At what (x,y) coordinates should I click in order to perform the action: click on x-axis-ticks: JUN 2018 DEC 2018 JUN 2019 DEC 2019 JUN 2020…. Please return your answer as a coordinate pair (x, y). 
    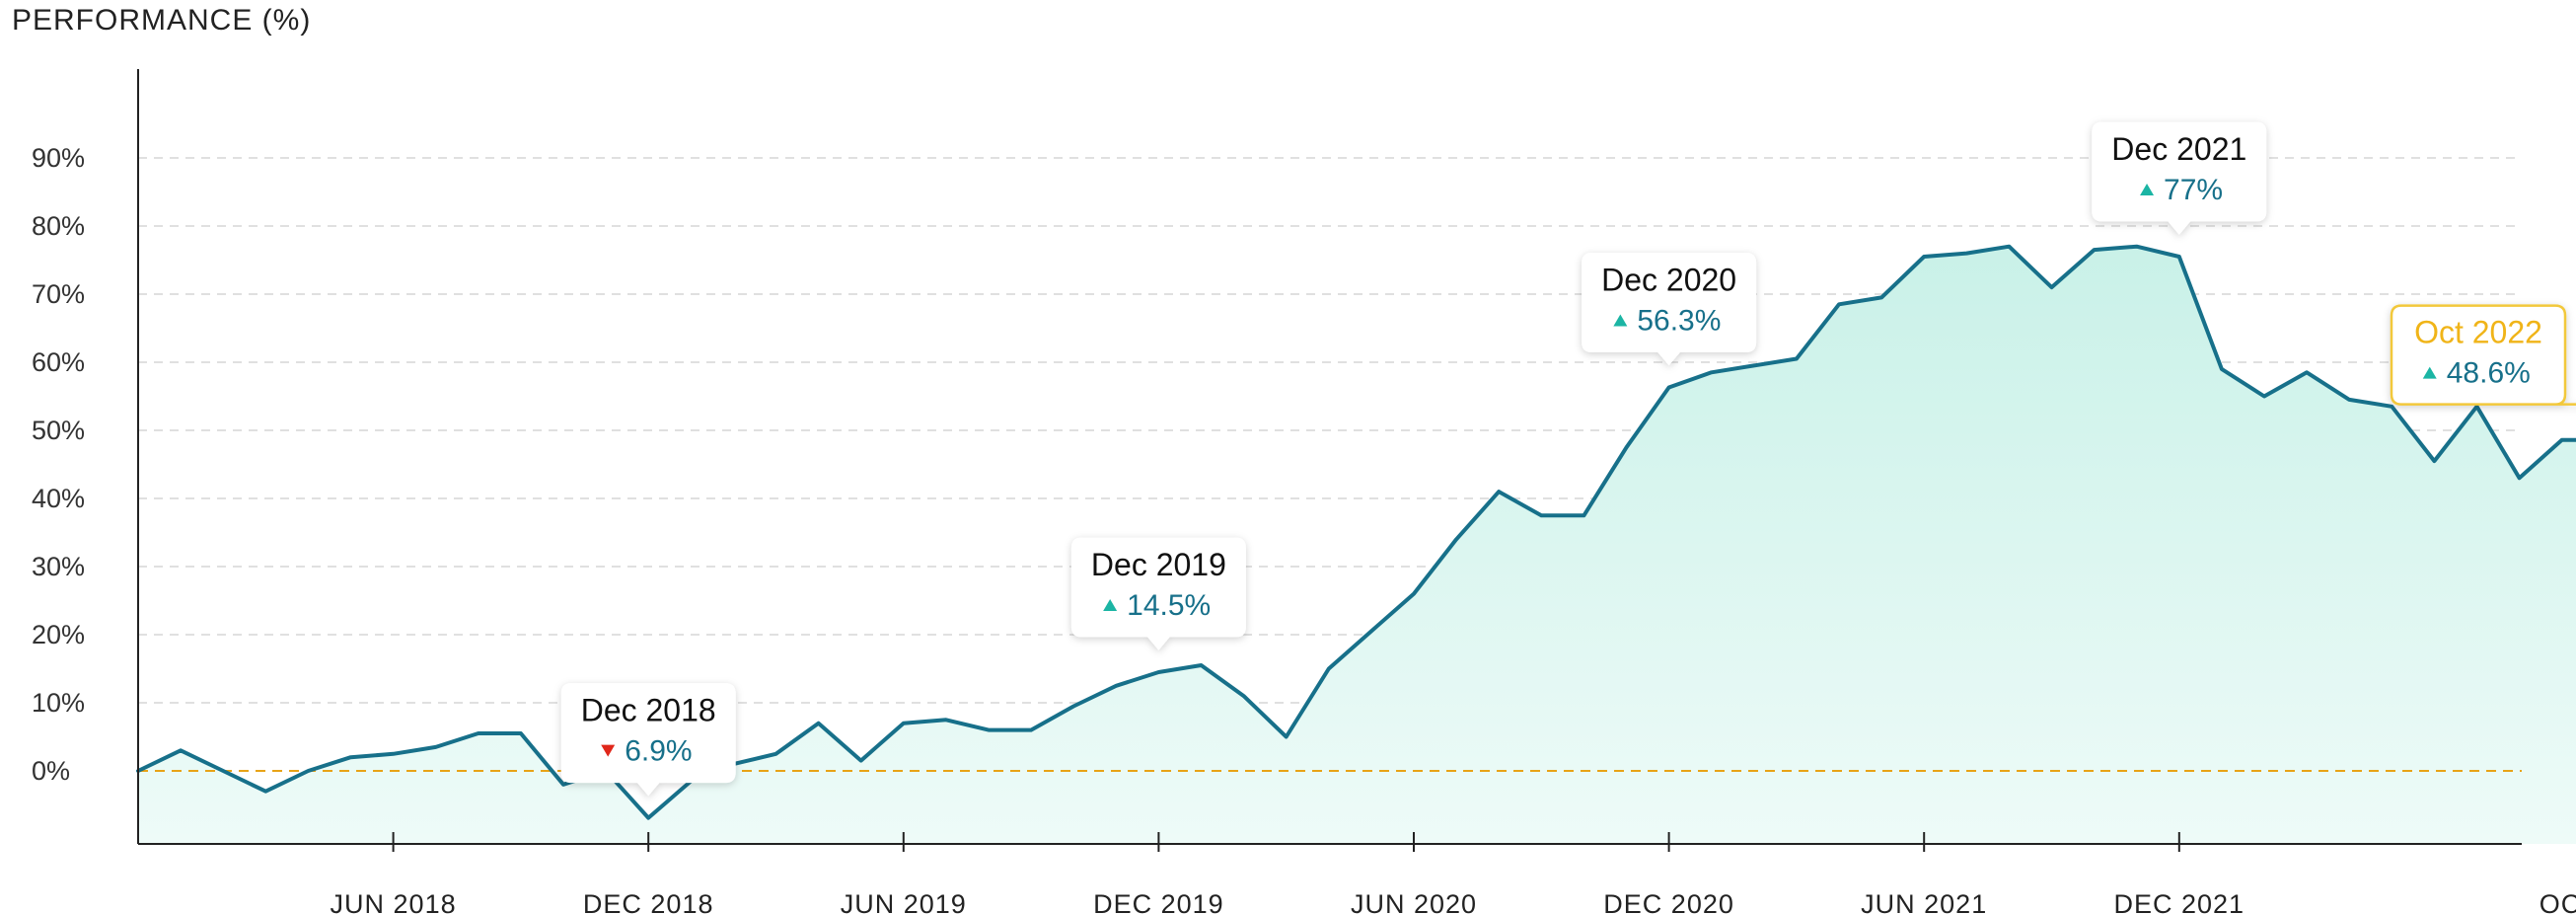
    Looking at the image, I should click on (1453, 873).